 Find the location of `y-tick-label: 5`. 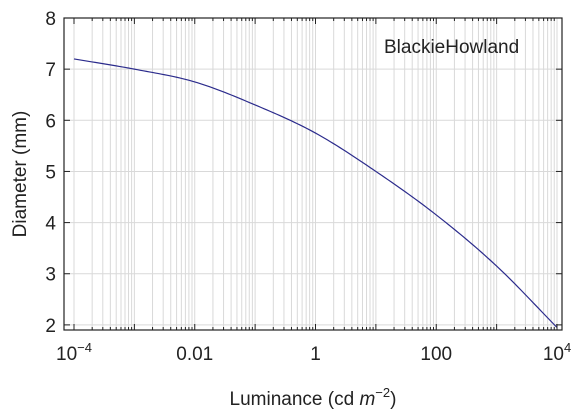

y-tick-label: 5 is located at coordinates (50, 172).